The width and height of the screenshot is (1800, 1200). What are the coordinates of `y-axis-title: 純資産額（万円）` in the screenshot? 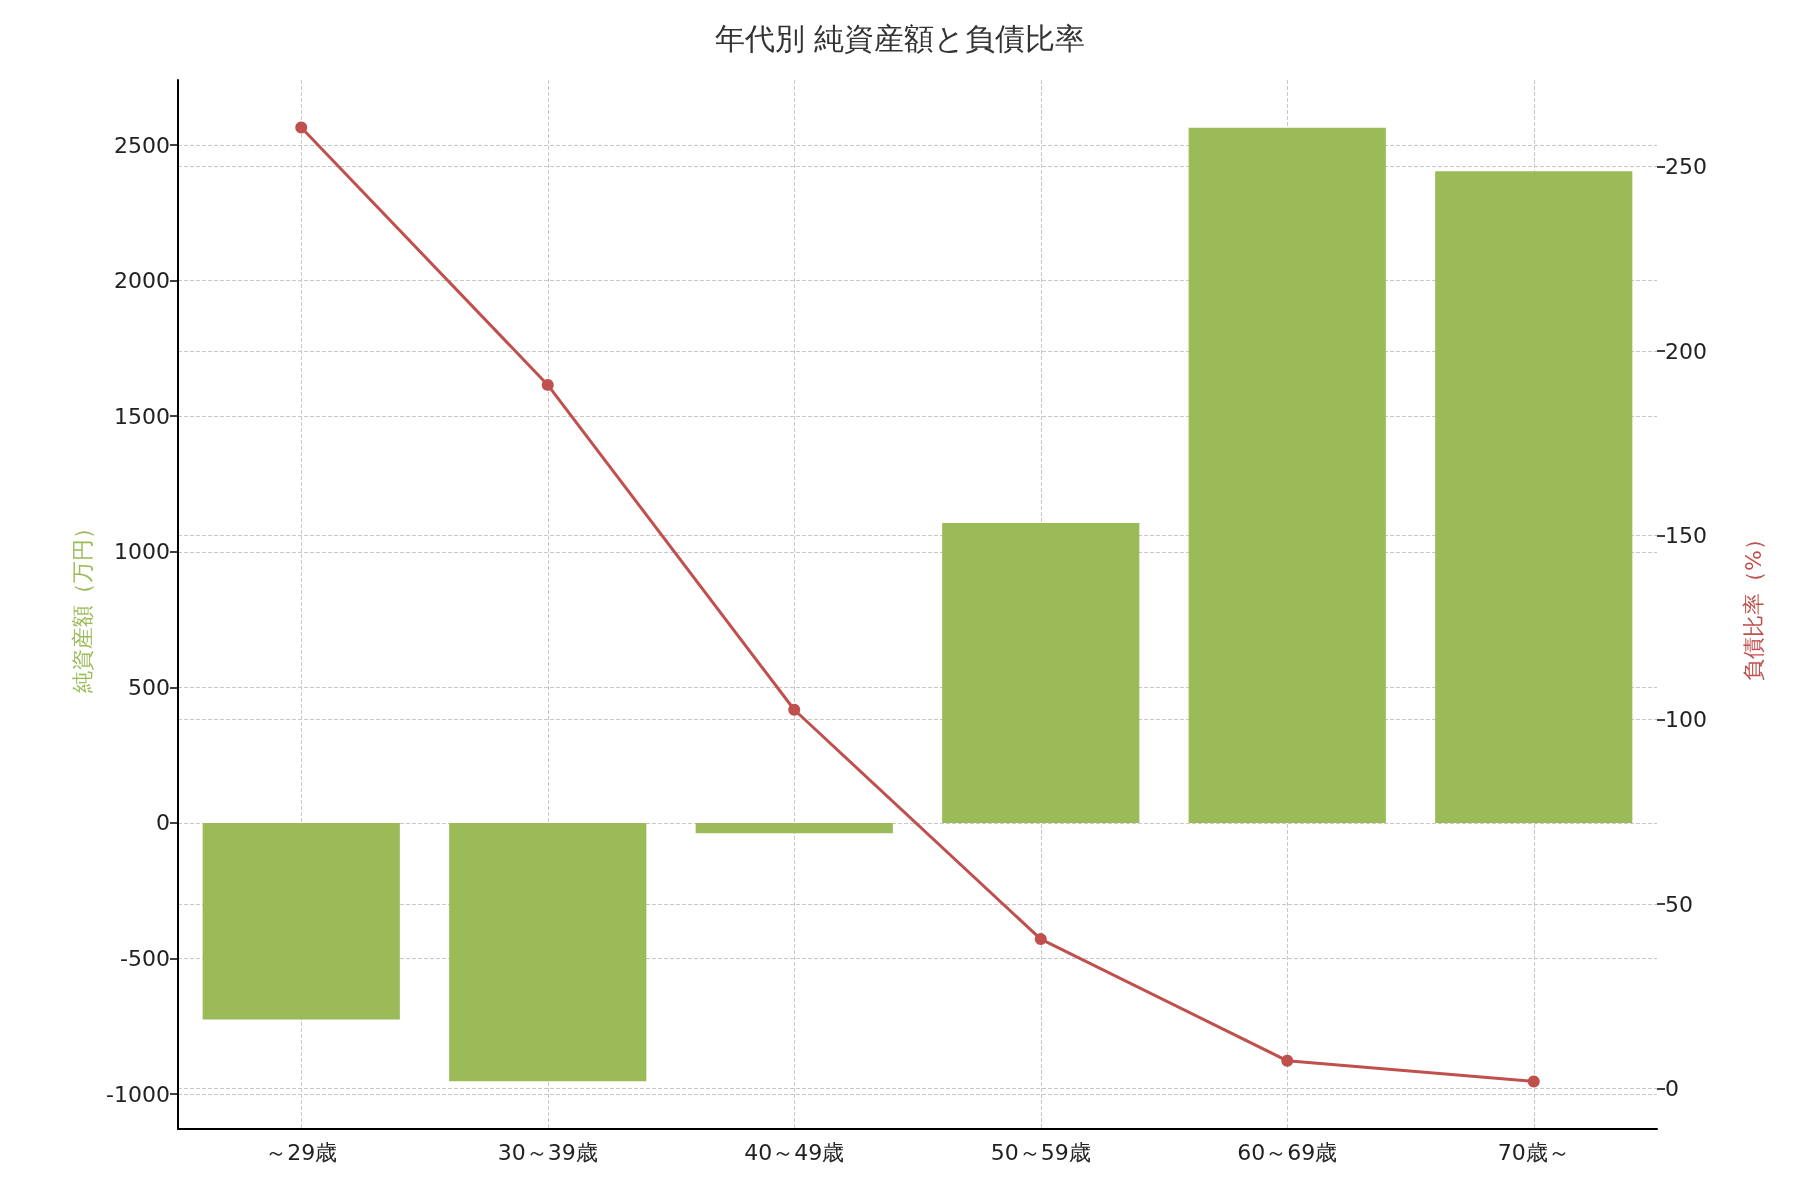 It's located at (82, 604).